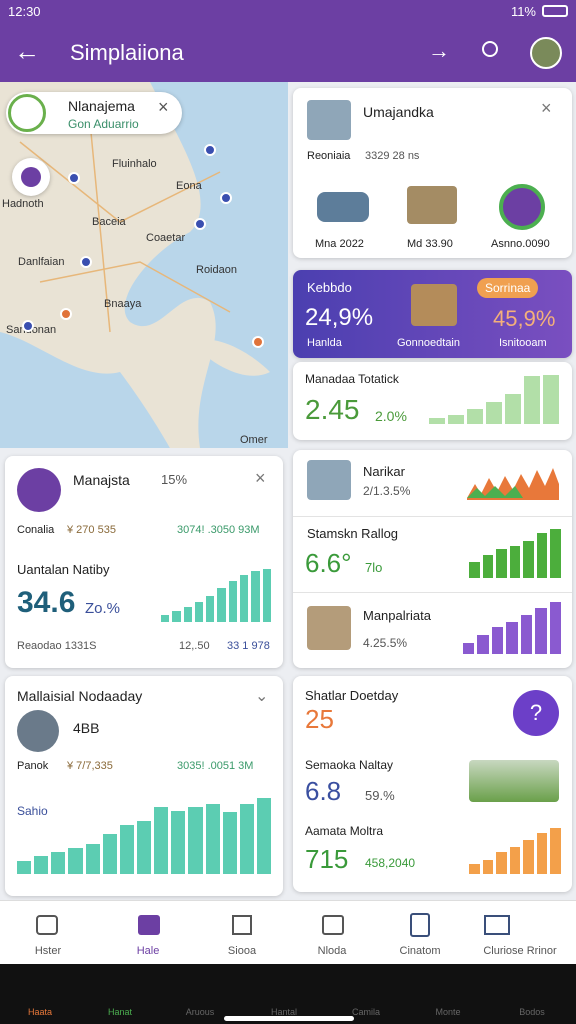 This screenshot has height=1024, width=576. What do you see at coordinates (428, 343) in the screenshot?
I see `promo-label: Gonnoedtain` at bounding box center [428, 343].